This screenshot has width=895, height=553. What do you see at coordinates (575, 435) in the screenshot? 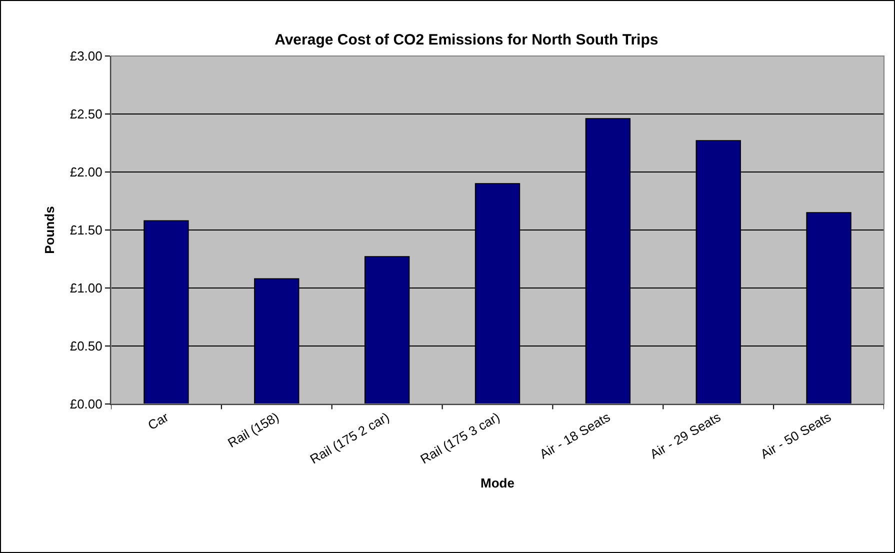
I see `x-tick-label: Air - 18 Seats` at bounding box center [575, 435].